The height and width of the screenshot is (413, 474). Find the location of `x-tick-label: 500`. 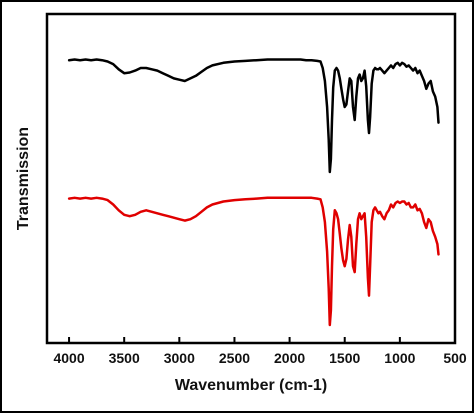

x-tick-label: 500 is located at coordinates (455, 358).